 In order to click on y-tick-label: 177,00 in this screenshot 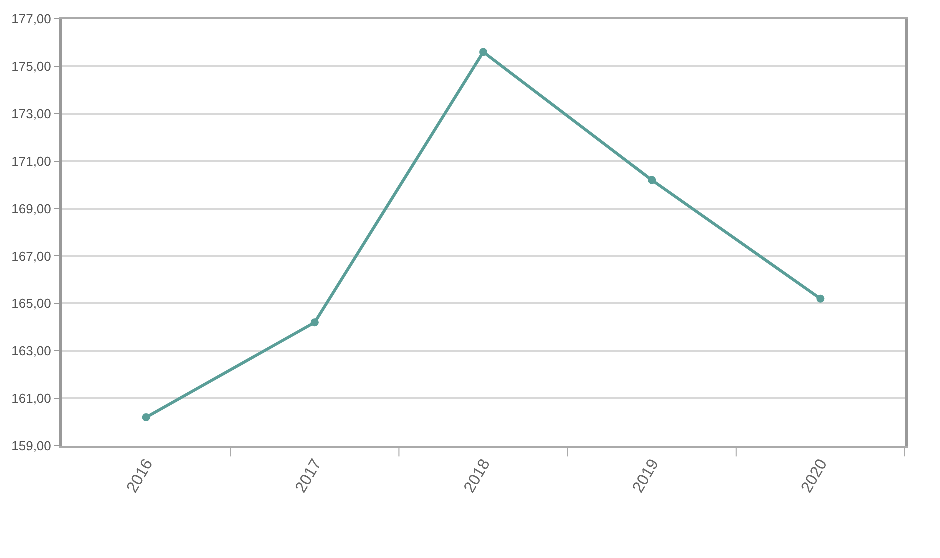, I will do `click(32, 19)`.